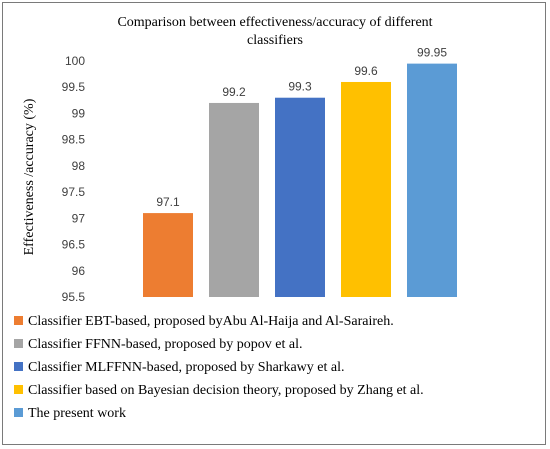  What do you see at coordinates (75, 61) in the screenshot?
I see `y-tick-label: 100` at bounding box center [75, 61].